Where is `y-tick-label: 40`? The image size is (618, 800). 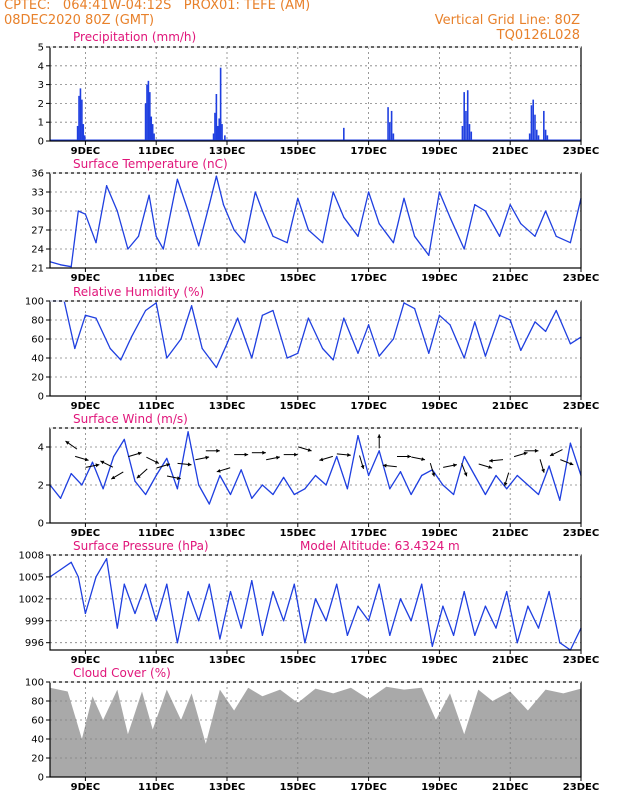 y-tick-label: 40 is located at coordinates (37, 740).